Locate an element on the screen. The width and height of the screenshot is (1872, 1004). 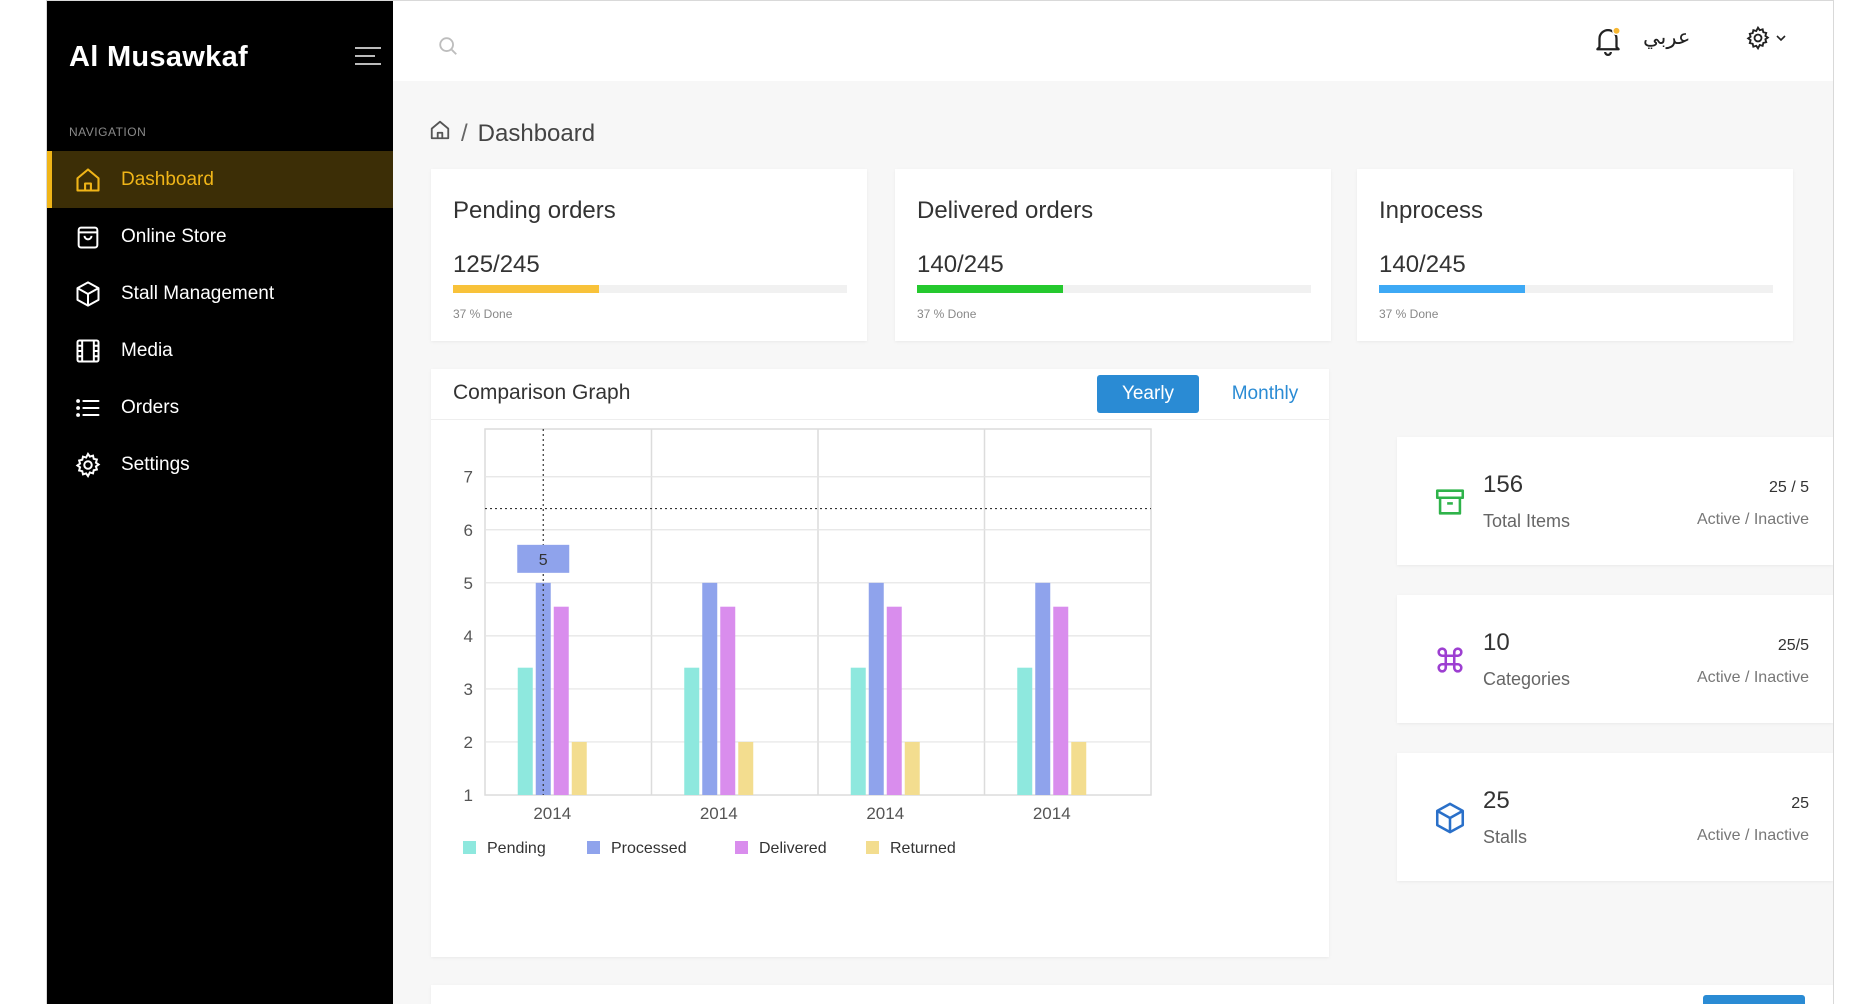
sidebar-item-label: Dashboard is located at coordinates (167, 179).